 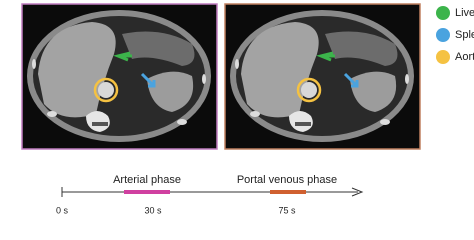 I want to click on legend-label: Spleen, so click(x=464, y=35).